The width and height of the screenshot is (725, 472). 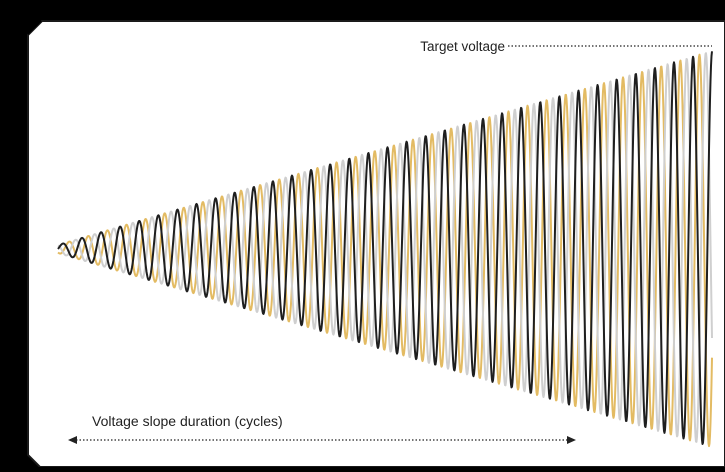 I want to click on target-voltage-label: Target voltage, so click(x=462, y=46).